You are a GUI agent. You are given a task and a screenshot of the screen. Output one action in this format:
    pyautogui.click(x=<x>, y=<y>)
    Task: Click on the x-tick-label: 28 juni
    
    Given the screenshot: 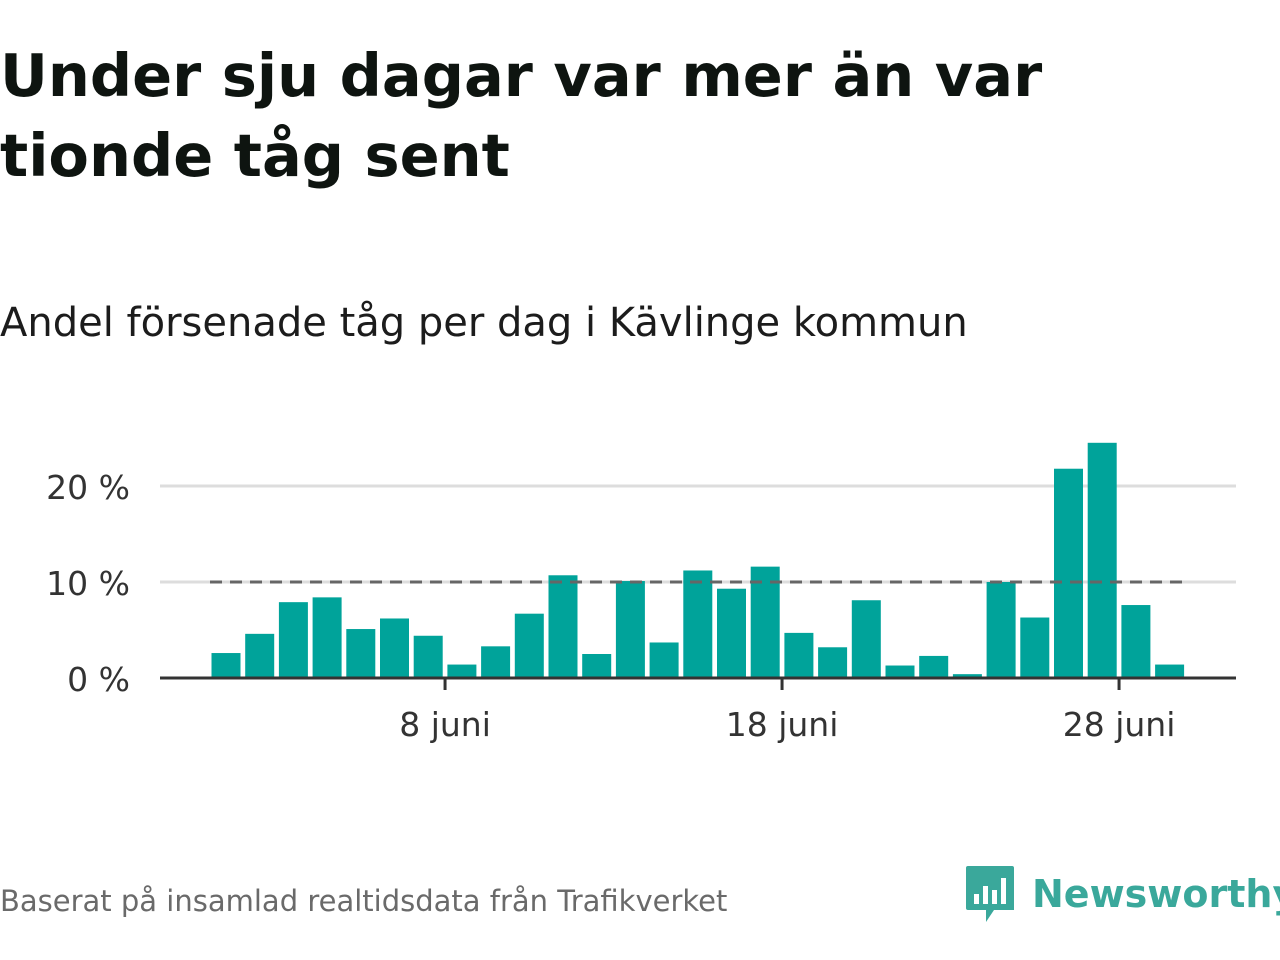 What is the action you would take?
    pyautogui.click(x=1119, y=724)
    